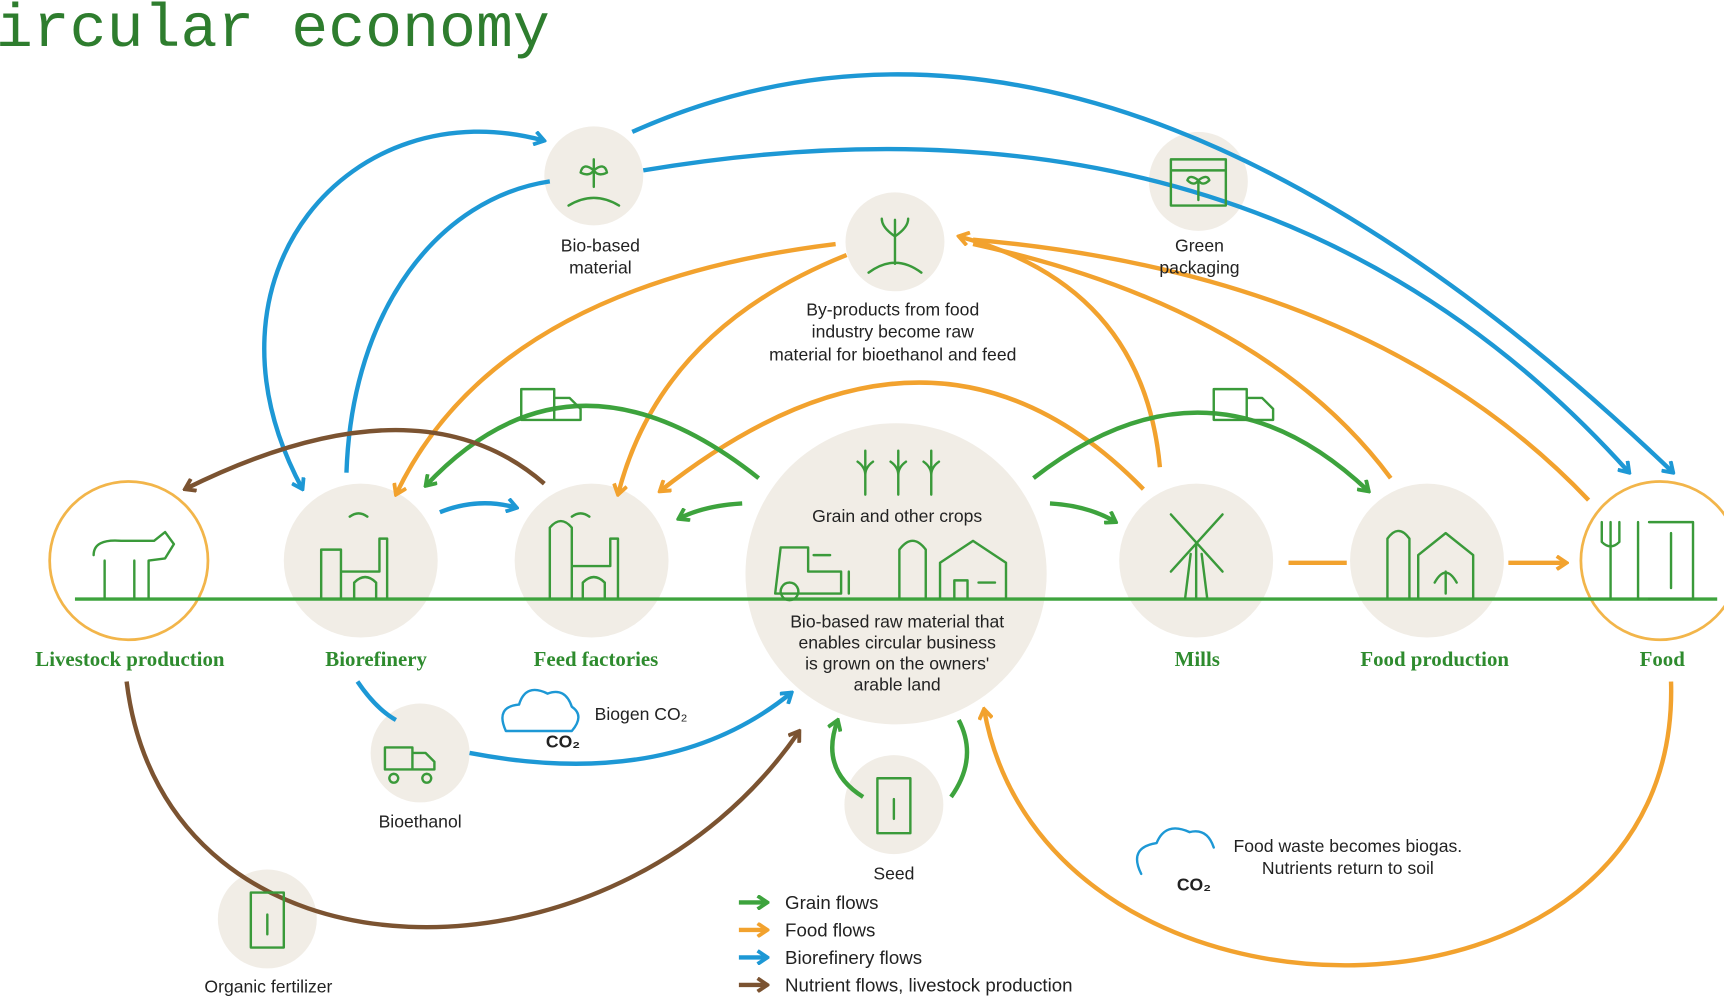 The width and height of the screenshot is (1724, 997). I want to click on stage-label: Food production, so click(1434, 659).